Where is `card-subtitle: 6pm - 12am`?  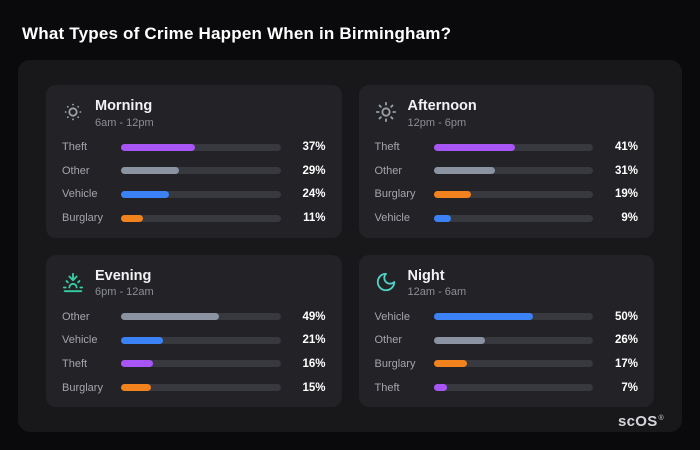 card-subtitle: 6pm - 12am is located at coordinates (124, 292).